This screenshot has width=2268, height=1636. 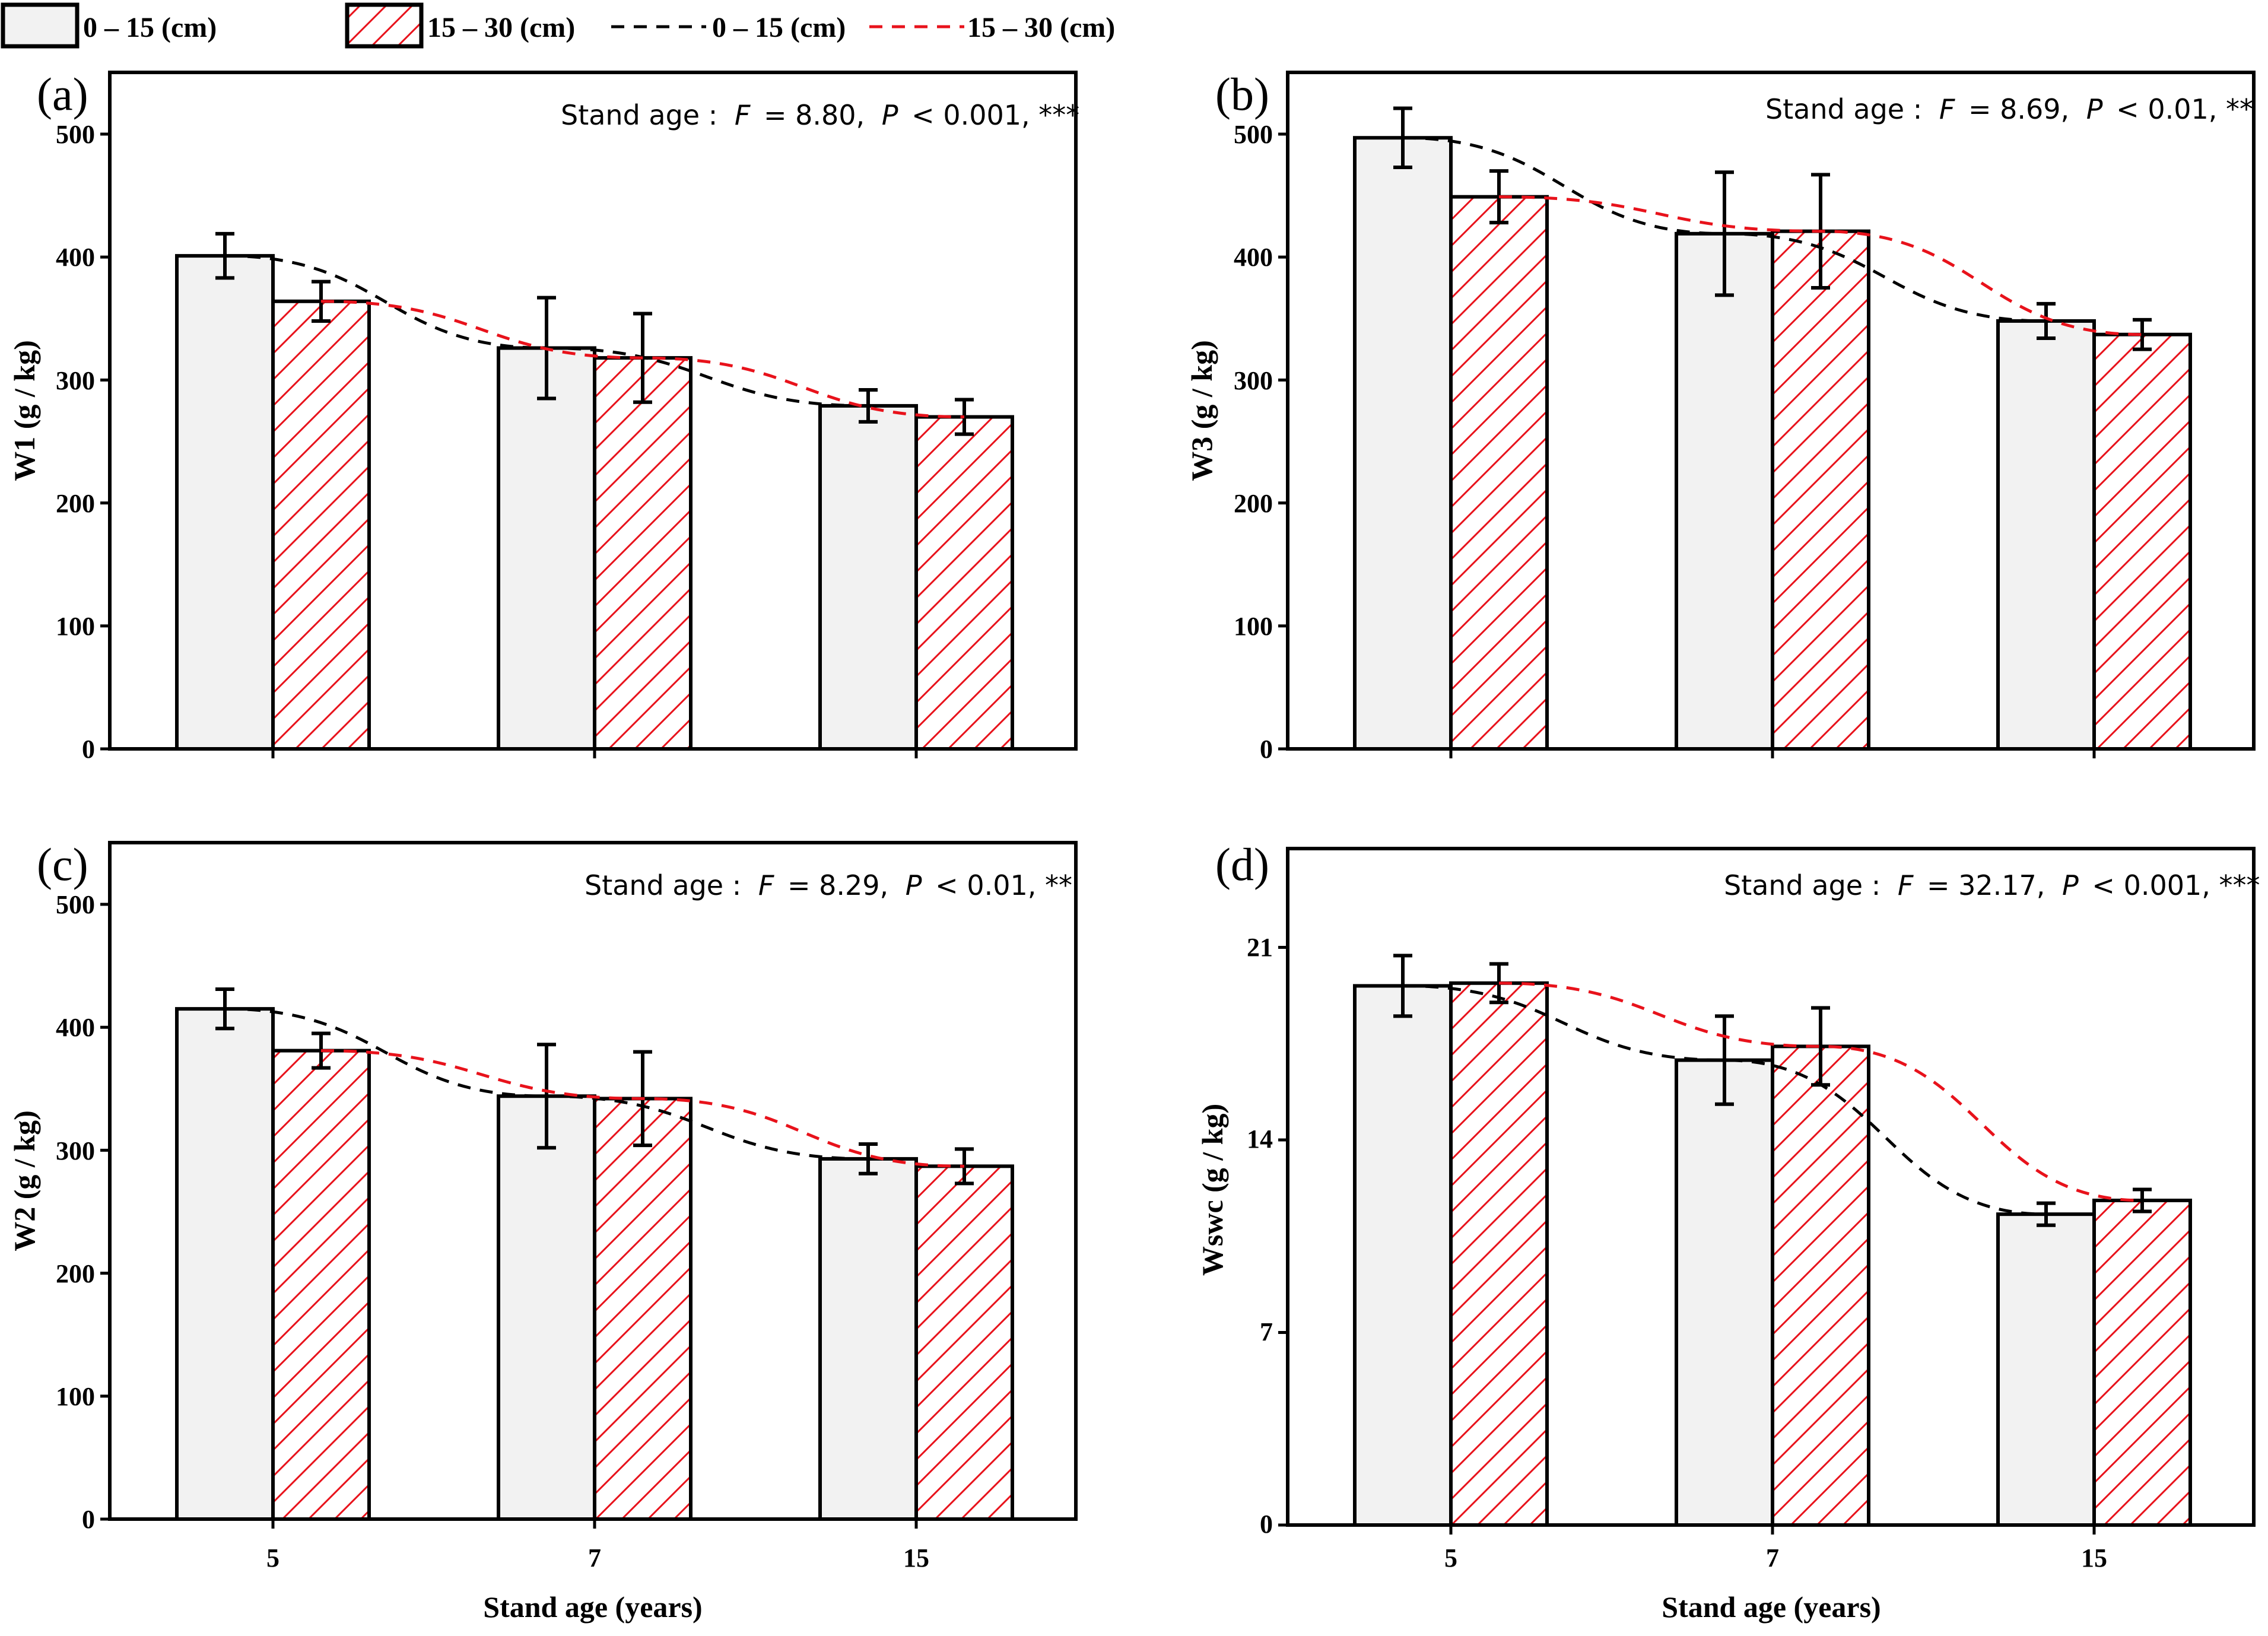 I want to click on panel-c-ylabel: W2 (g / kg), so click(x=24, y=1180).